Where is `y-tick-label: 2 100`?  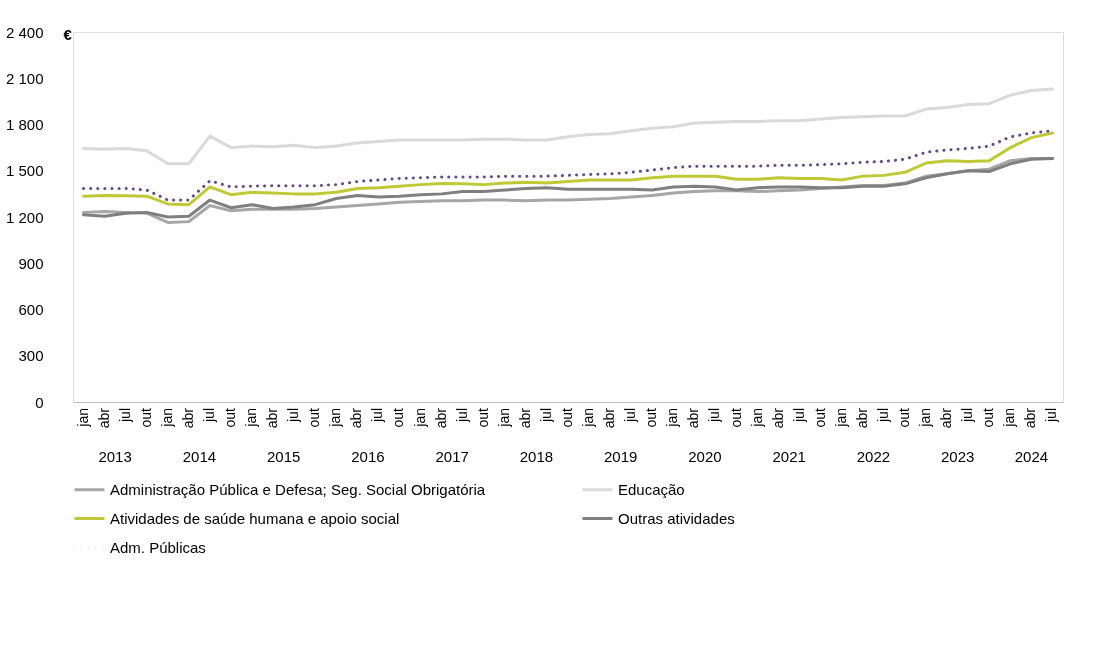 y-tick-label: 2 100 is located at coordinates (24, 78).